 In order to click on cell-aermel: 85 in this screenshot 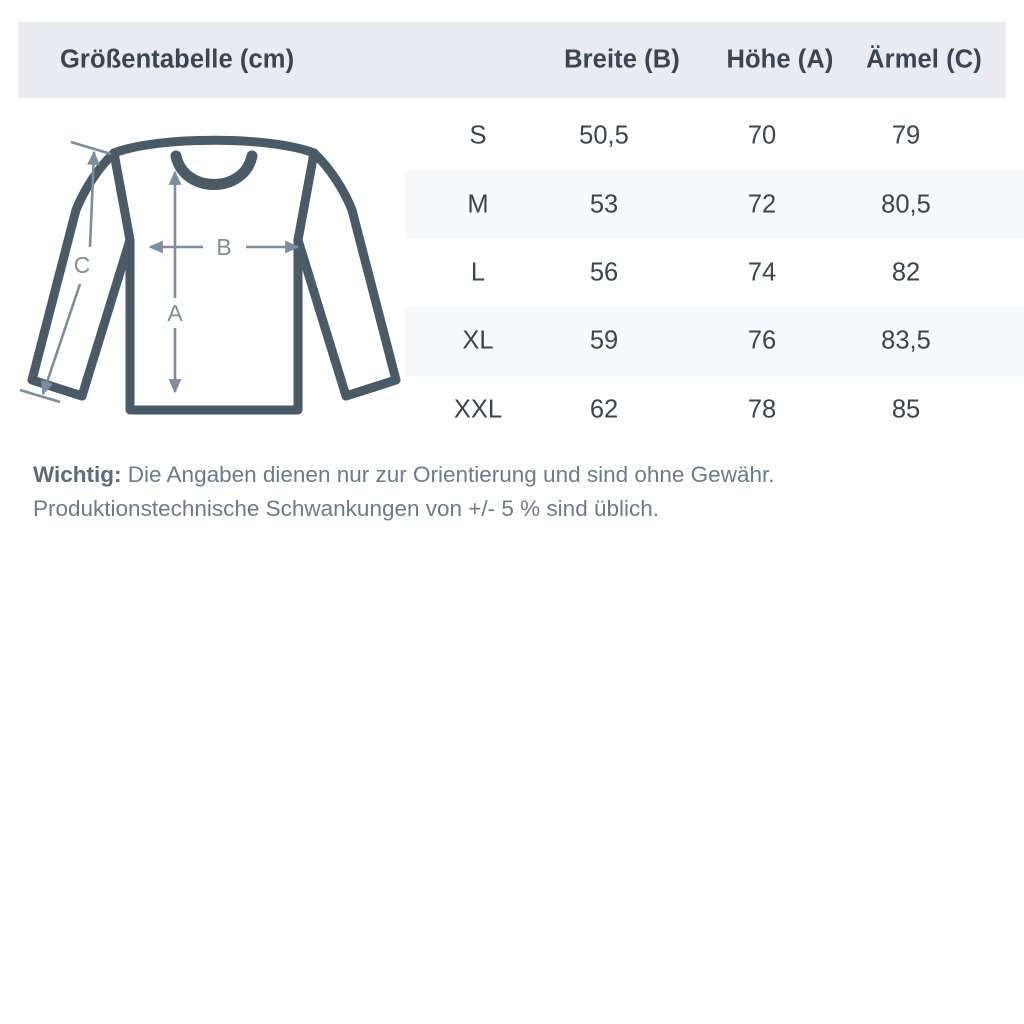, I will do `click(906, 409)`.